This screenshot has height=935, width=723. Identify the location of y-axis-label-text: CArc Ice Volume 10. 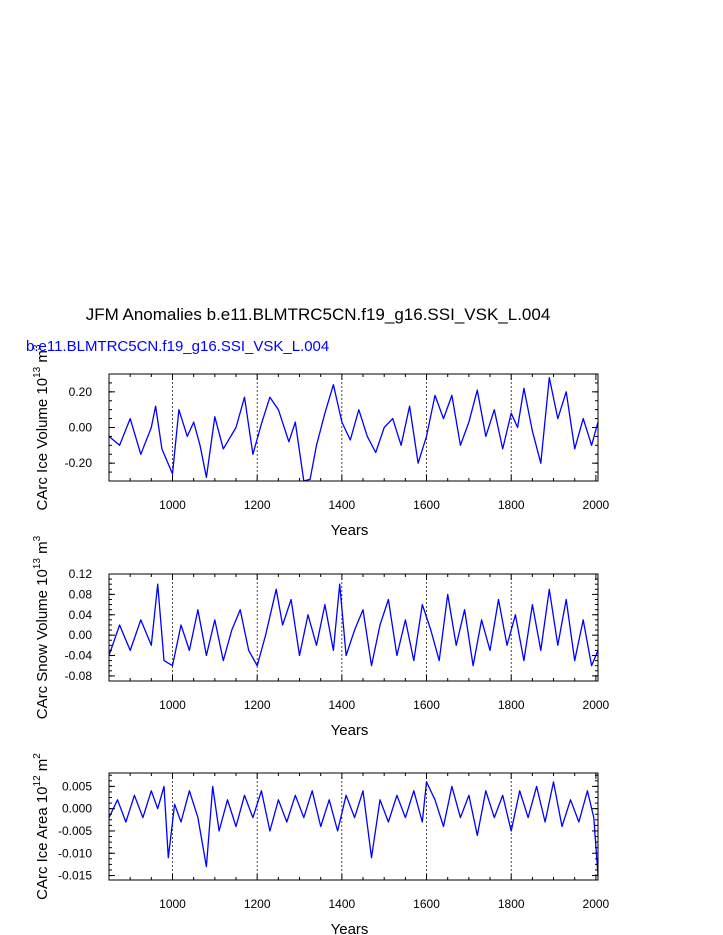
(42, 444).